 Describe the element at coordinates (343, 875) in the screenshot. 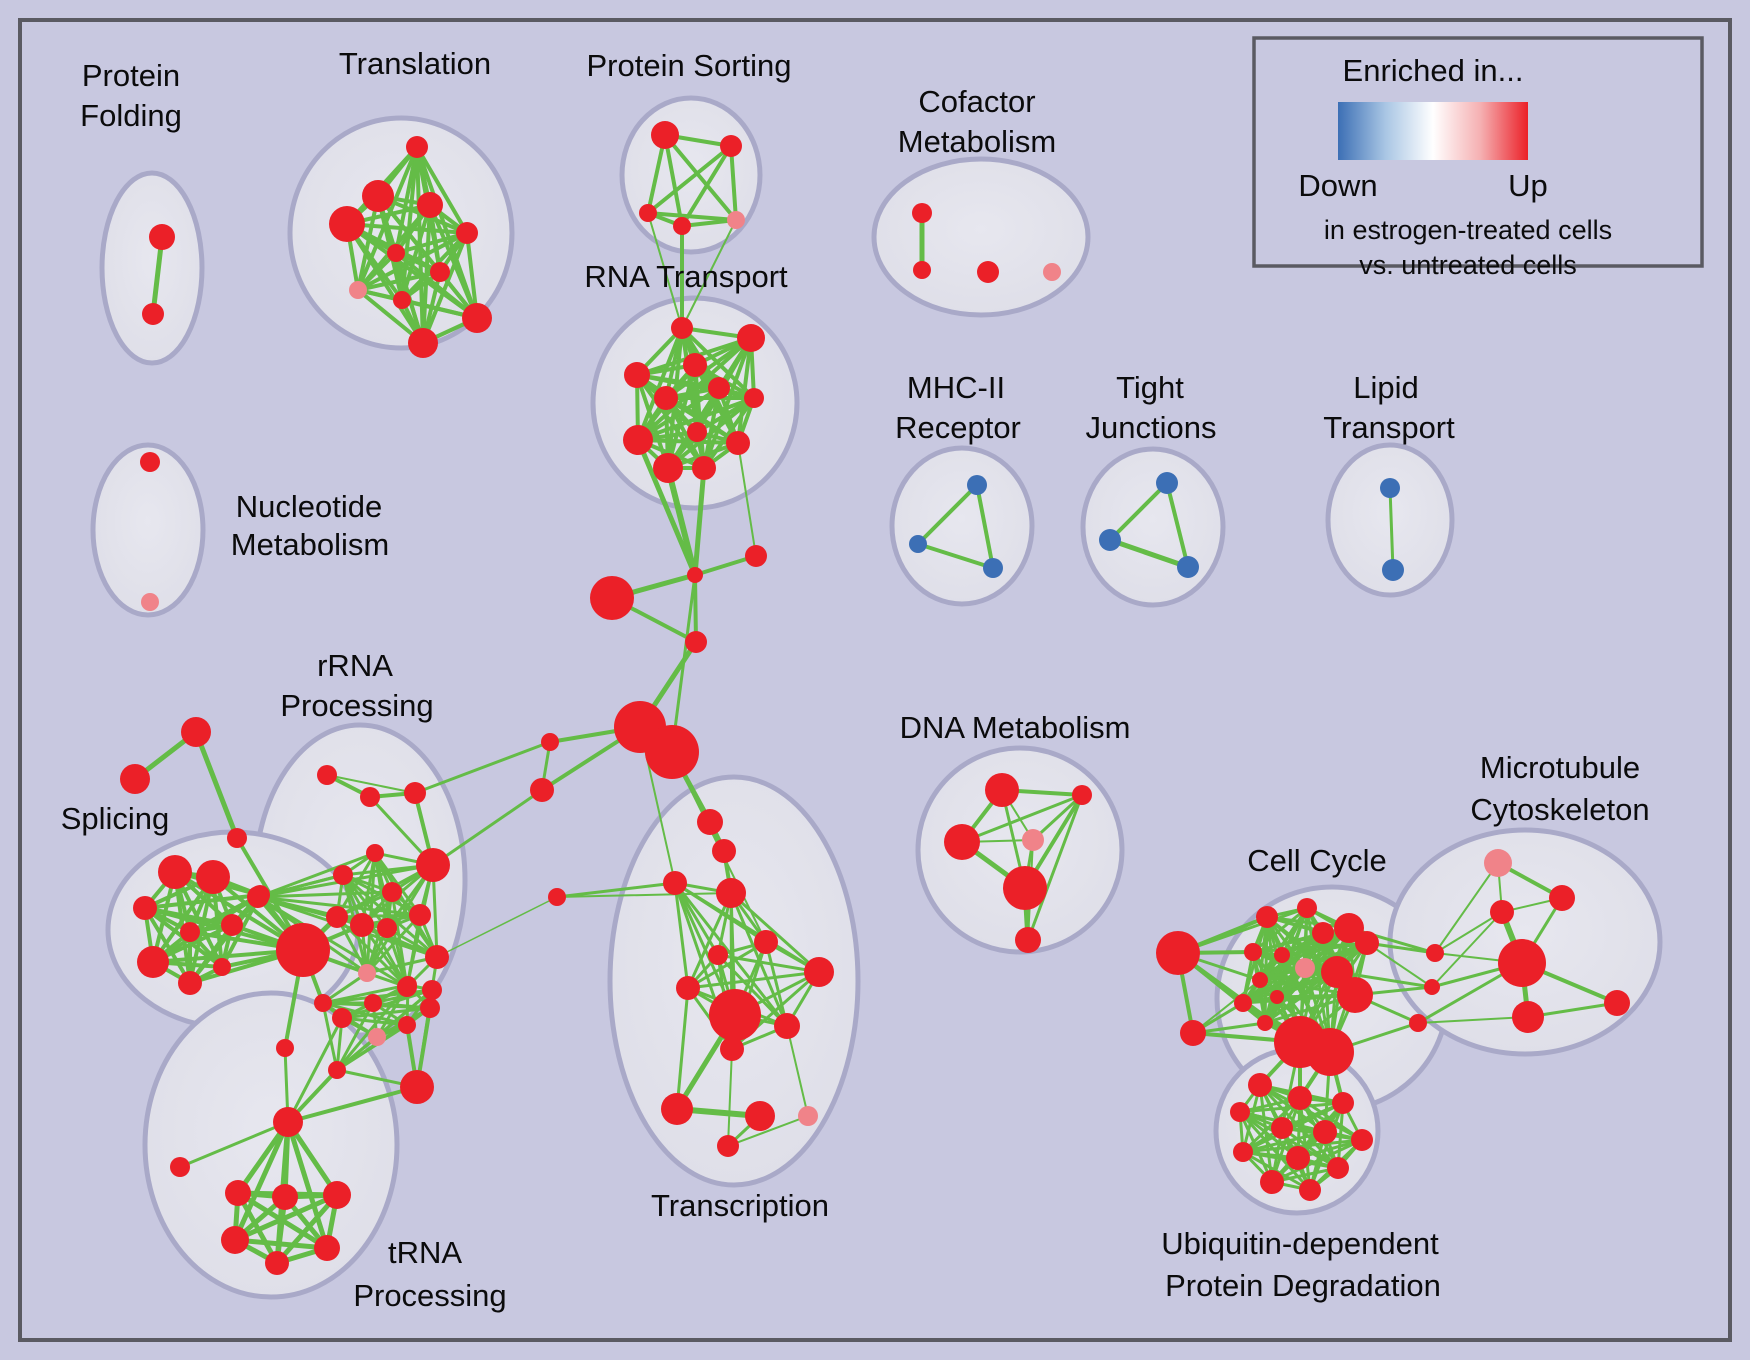

I see `node-RR6` at that location.